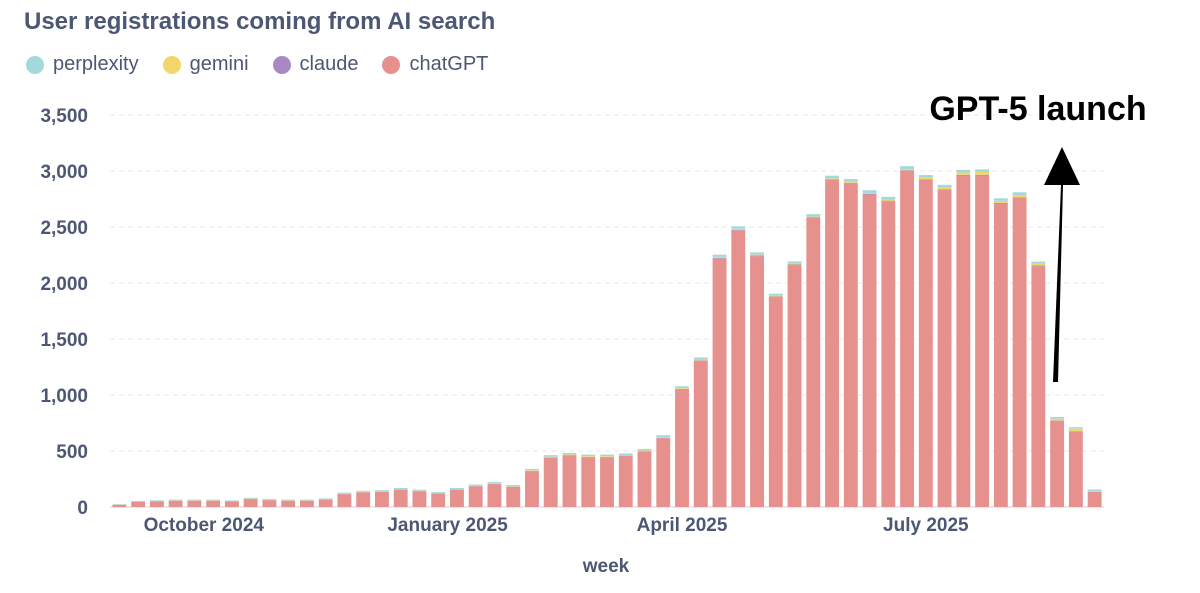 The height and width of the screenshot is (593, 1200). What do you see at coordinates (306, 503) in the screenshot?
I see `bar-stack-W11` at bounding box center [306, 503].